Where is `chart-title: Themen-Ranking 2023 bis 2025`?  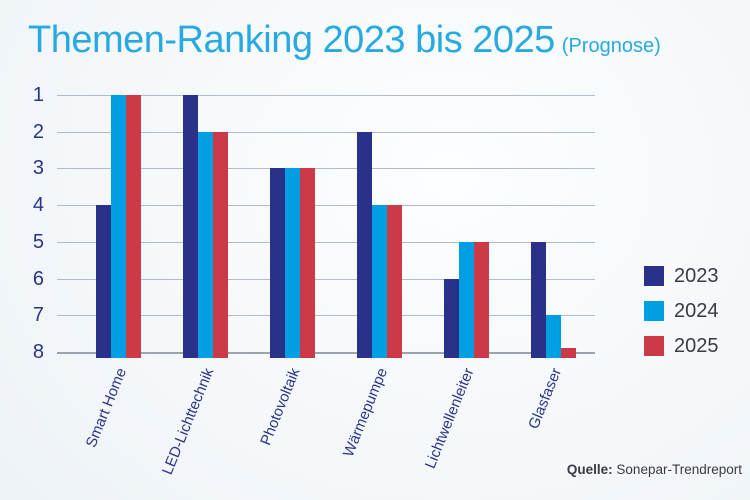 chart-title: Themen-Ranking 2023 bis 2025 is located at coordinates (291, 40).